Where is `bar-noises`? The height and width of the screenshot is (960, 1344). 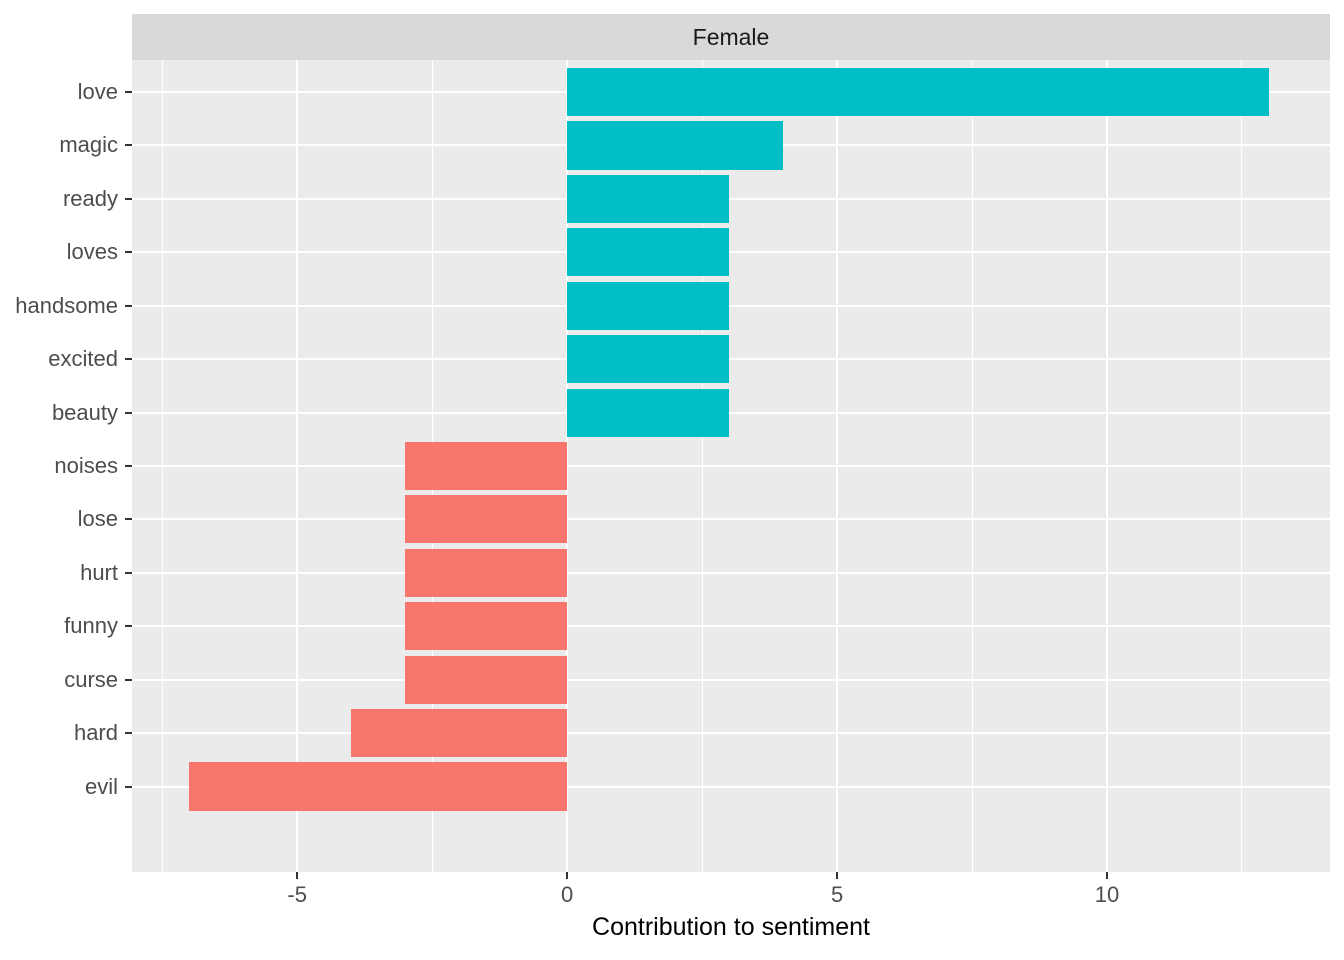
bar-noises is located at coordinates (486, 466).